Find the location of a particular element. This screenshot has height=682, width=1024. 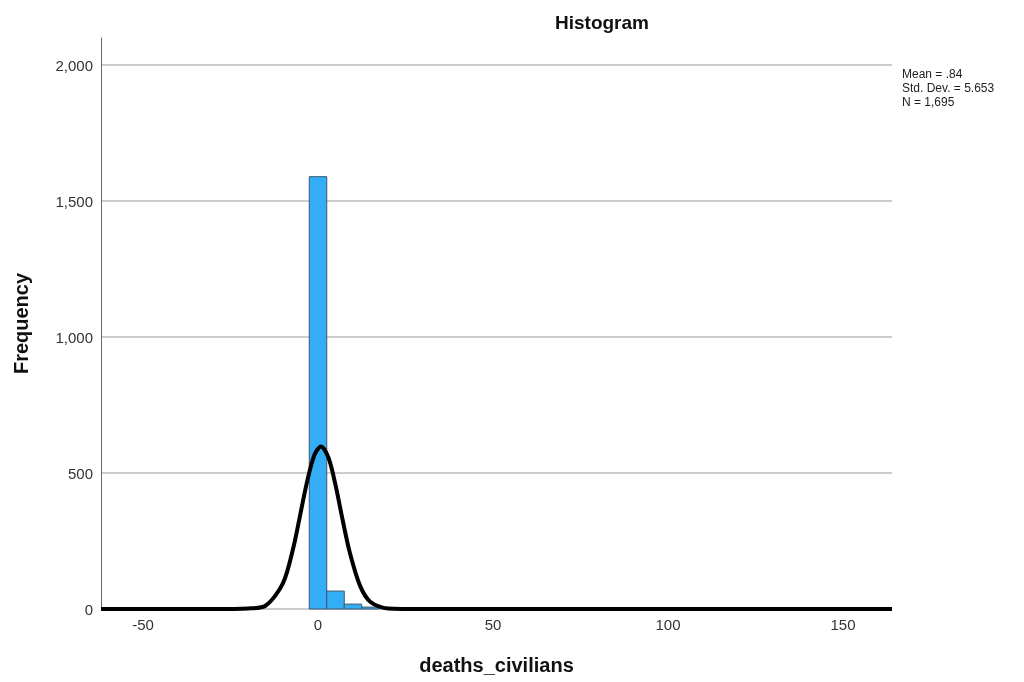

y-axis-title: Frequency is located at coordinates (21, 323).